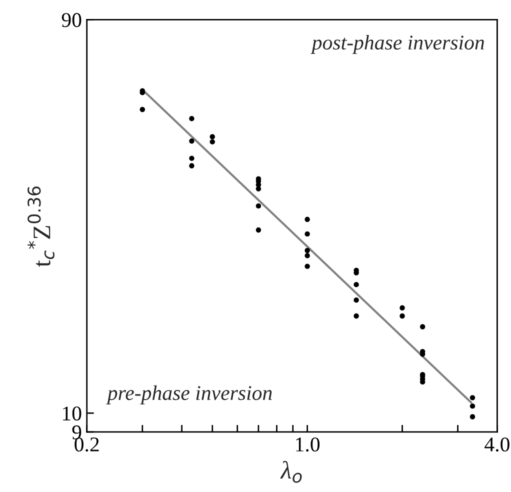 Image resolution: width=511 pixels, height=492 pixels. Describe the element at coordinates (41, 226) in the screenshot. I see `y-axis-title: t$_{c}$$^{*}$Z$^{0.36}$` at that location.